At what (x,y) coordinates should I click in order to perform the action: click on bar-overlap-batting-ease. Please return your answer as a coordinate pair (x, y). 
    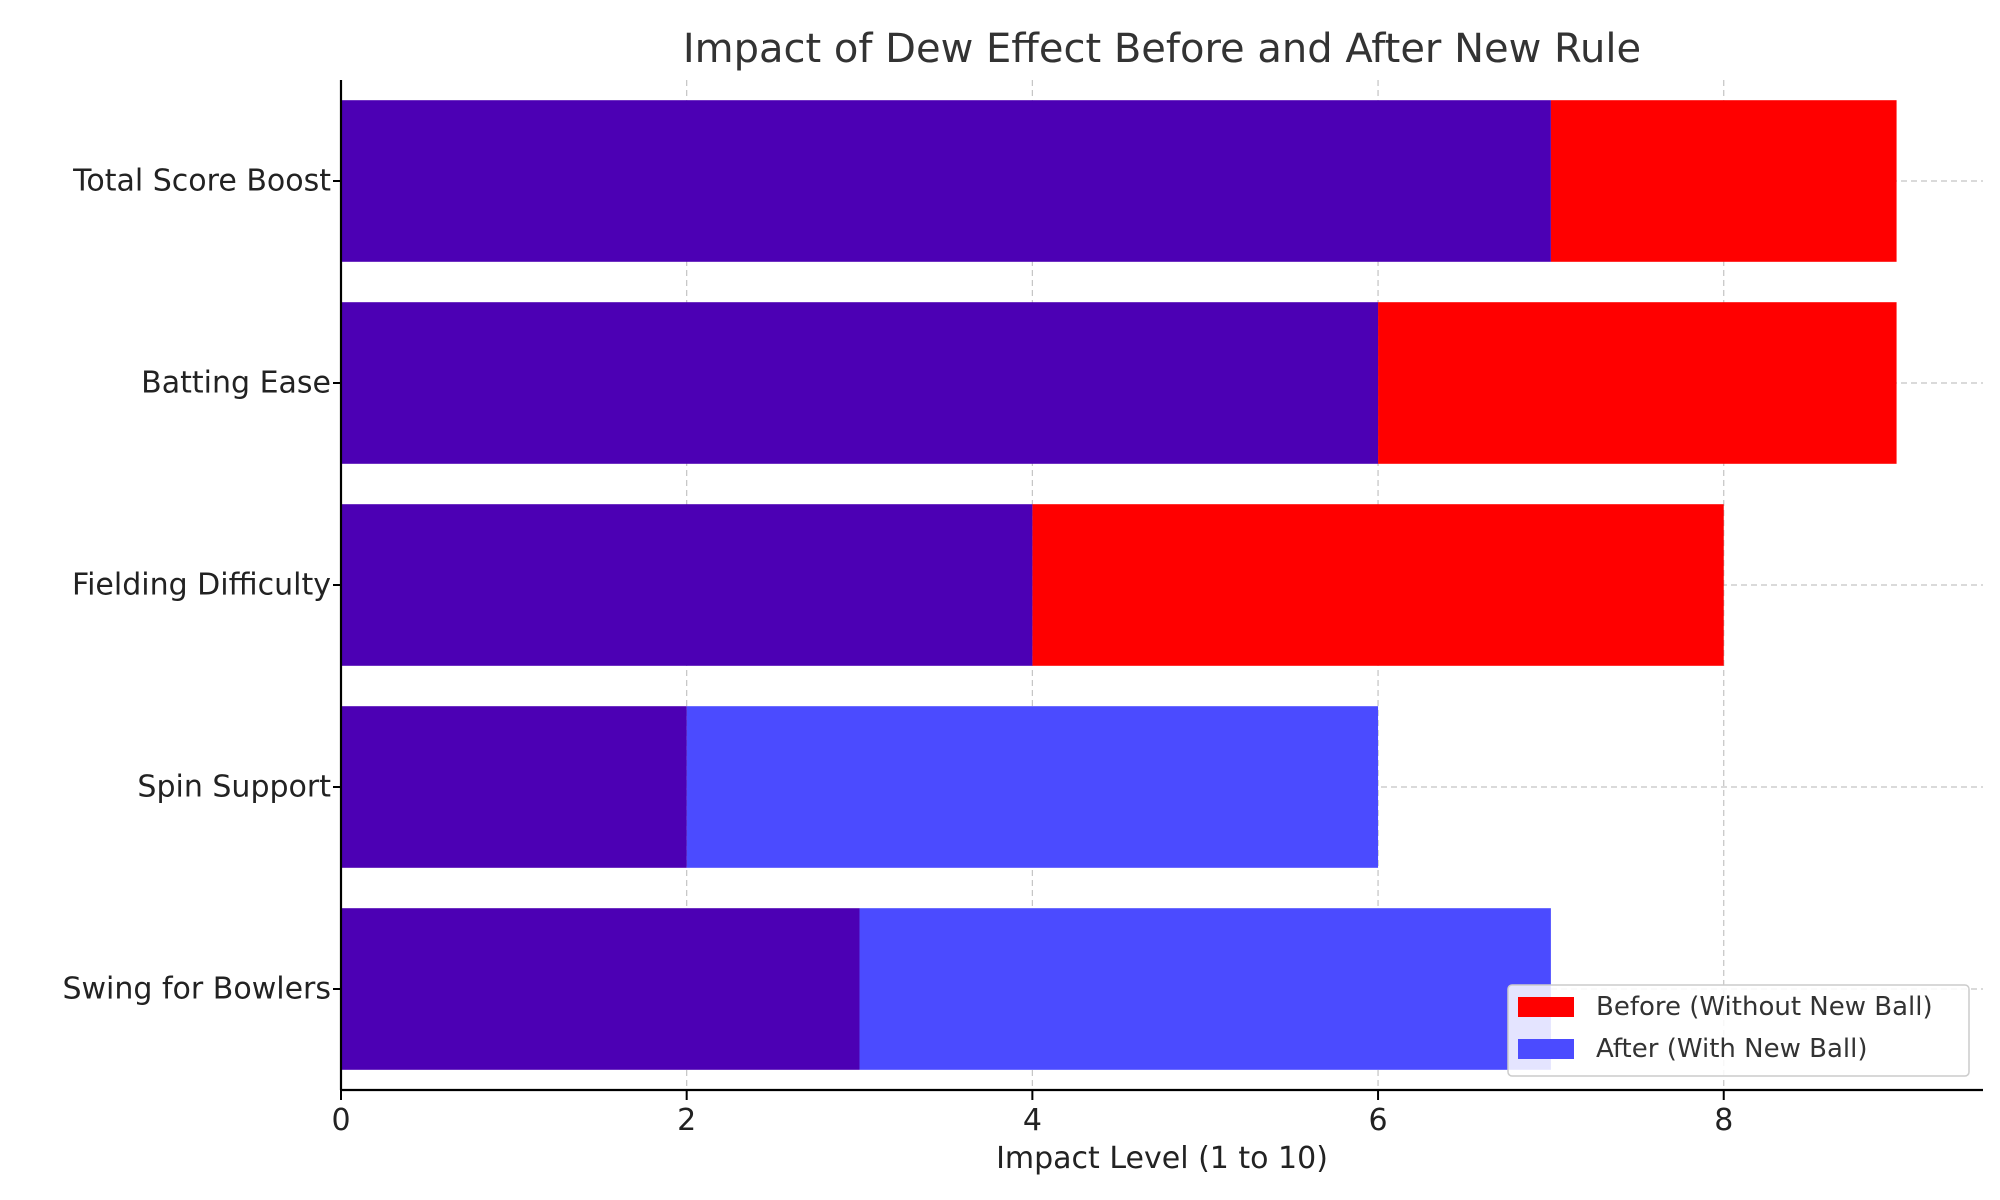
    Looking at the image, I should click on (860, 383).